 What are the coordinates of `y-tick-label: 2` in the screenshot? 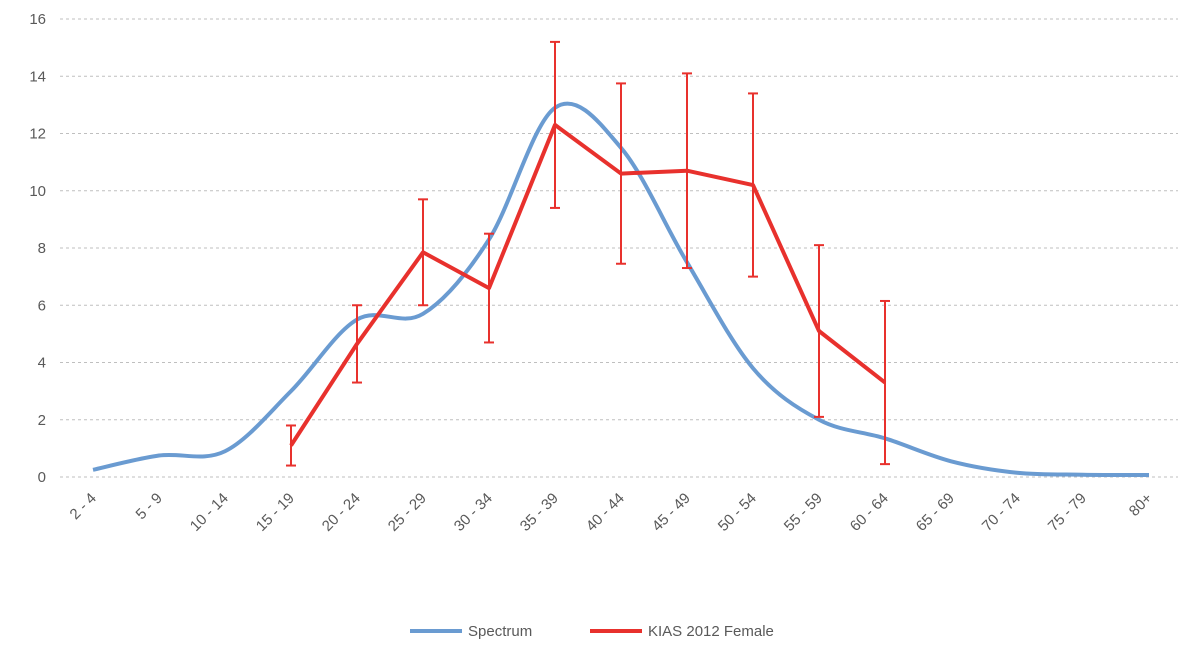 It's located at (42, 420).